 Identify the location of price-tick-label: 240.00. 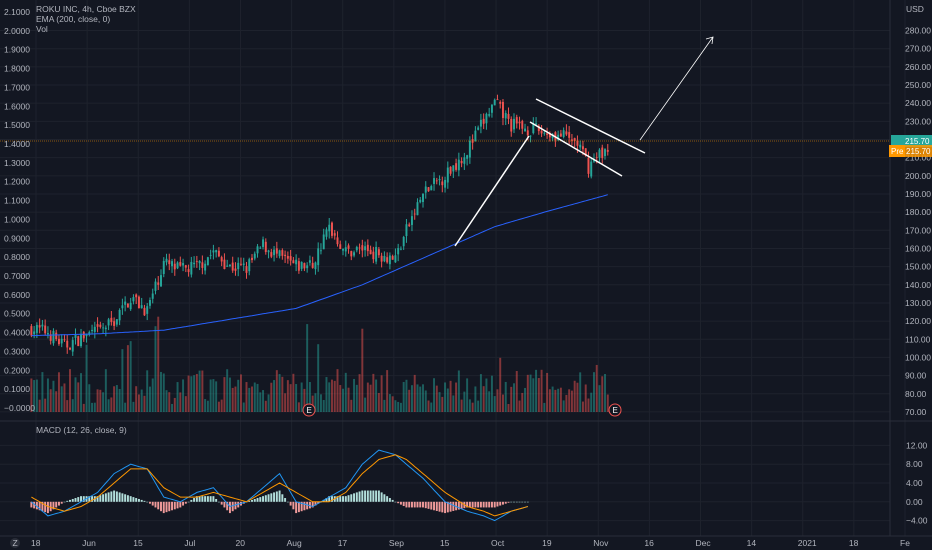
(918, 103).